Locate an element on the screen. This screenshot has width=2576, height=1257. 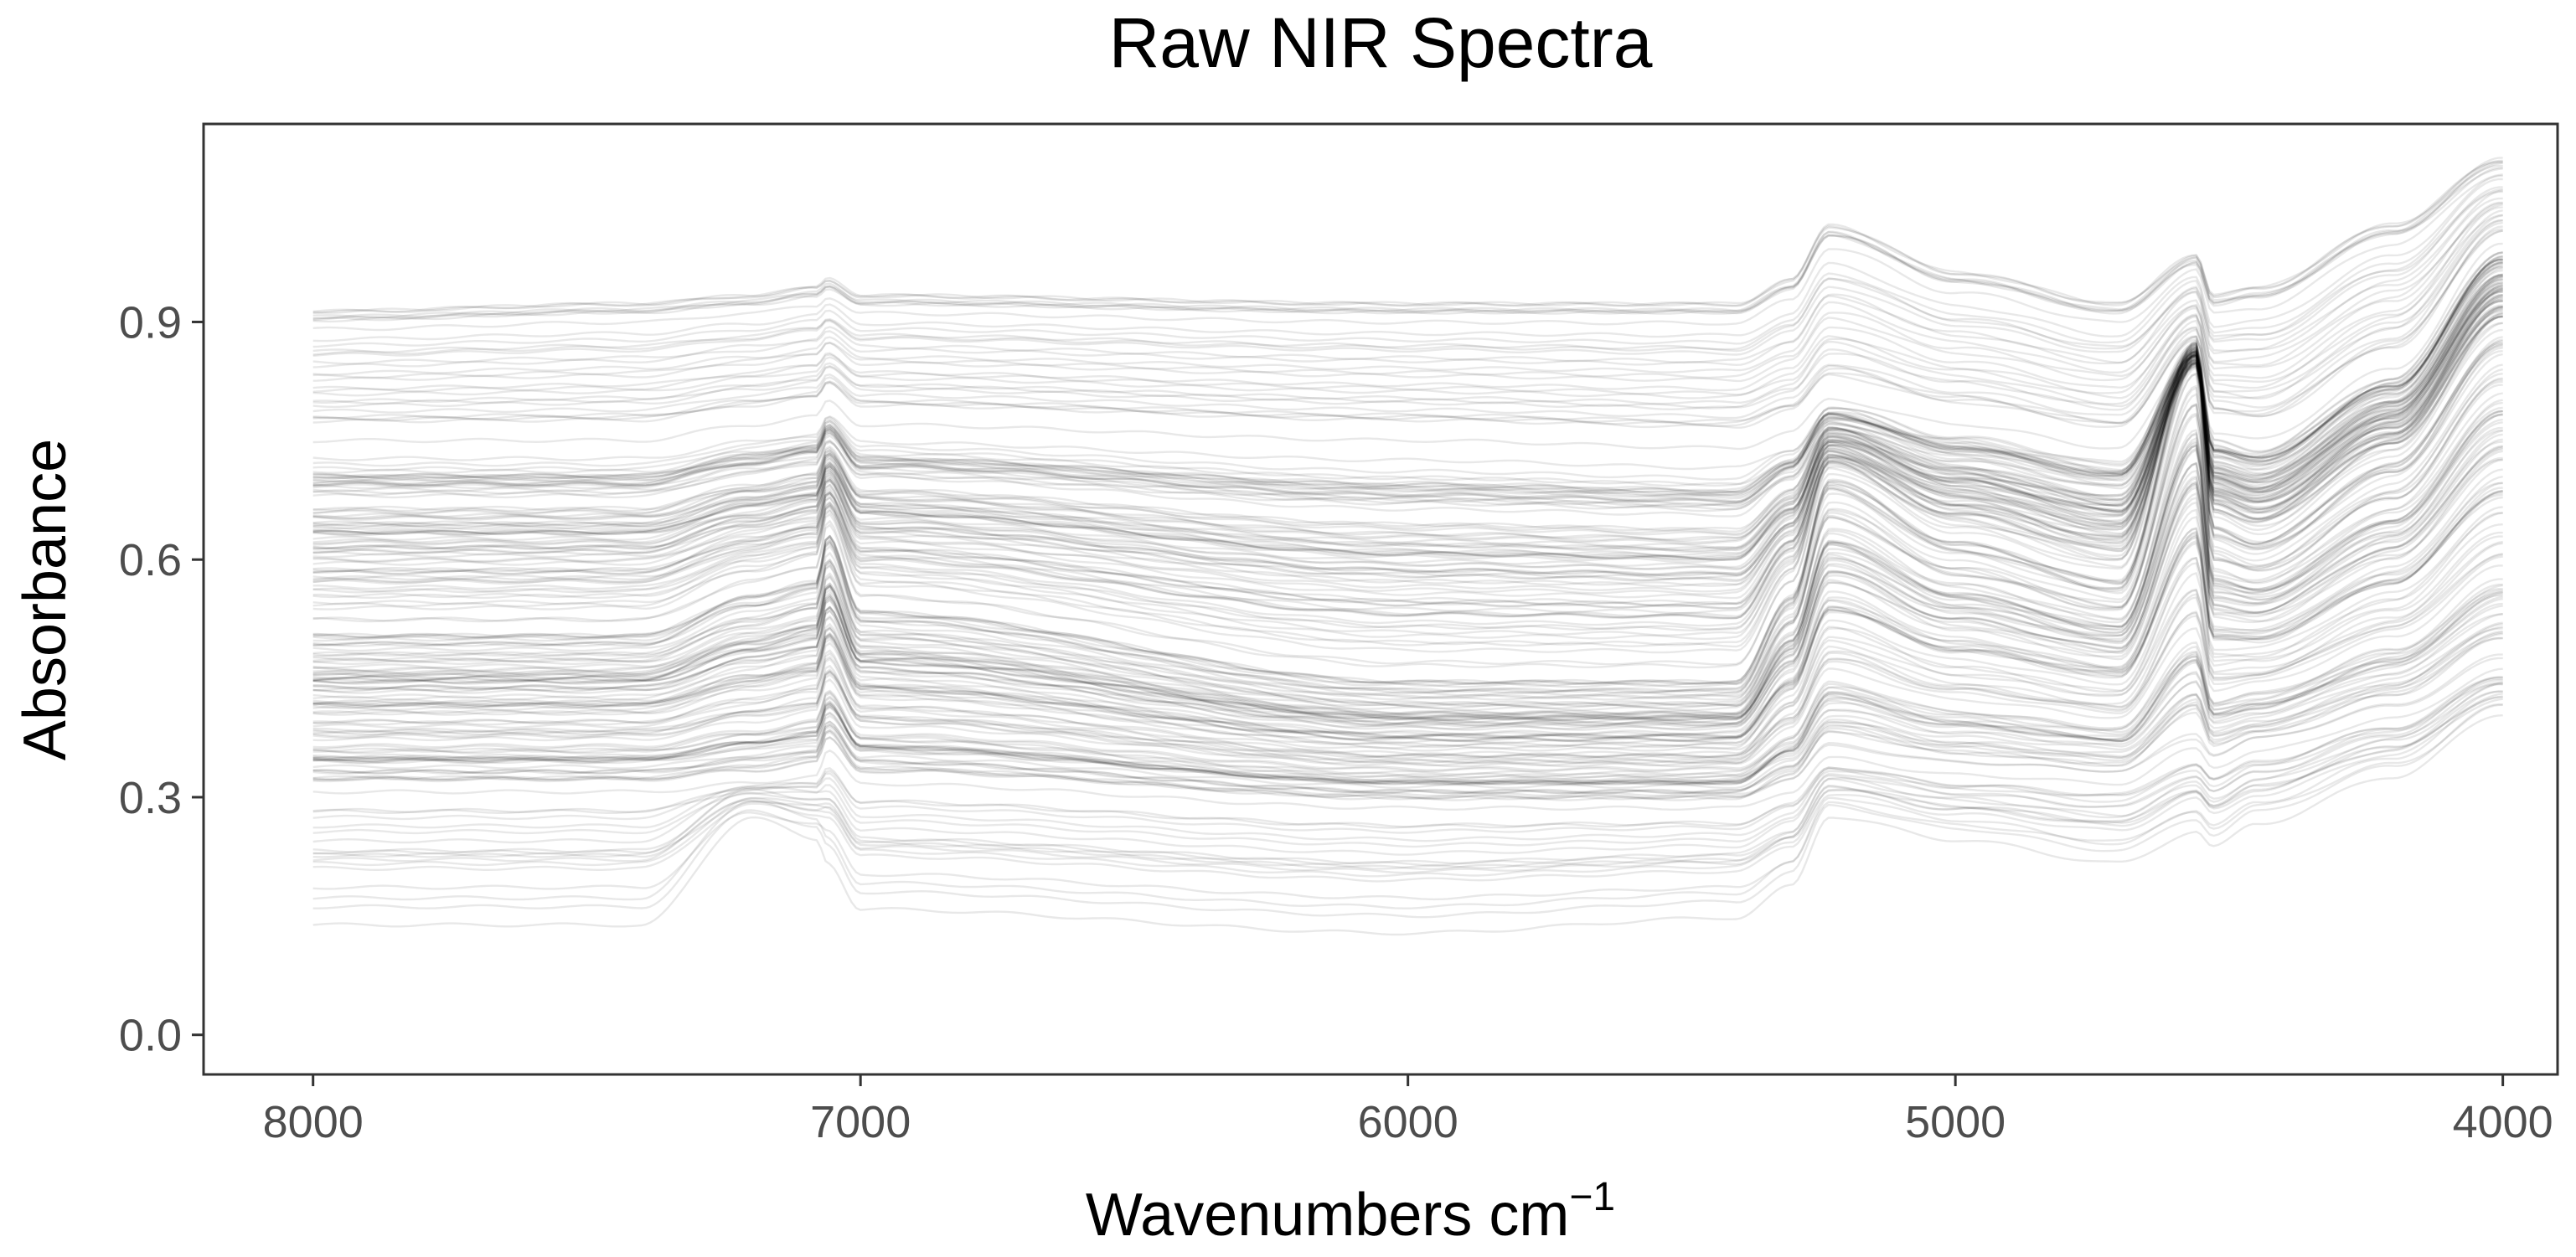
x-axis: 8000 7000 6000 5000 4000 is located at coordinates (1408, 1110).